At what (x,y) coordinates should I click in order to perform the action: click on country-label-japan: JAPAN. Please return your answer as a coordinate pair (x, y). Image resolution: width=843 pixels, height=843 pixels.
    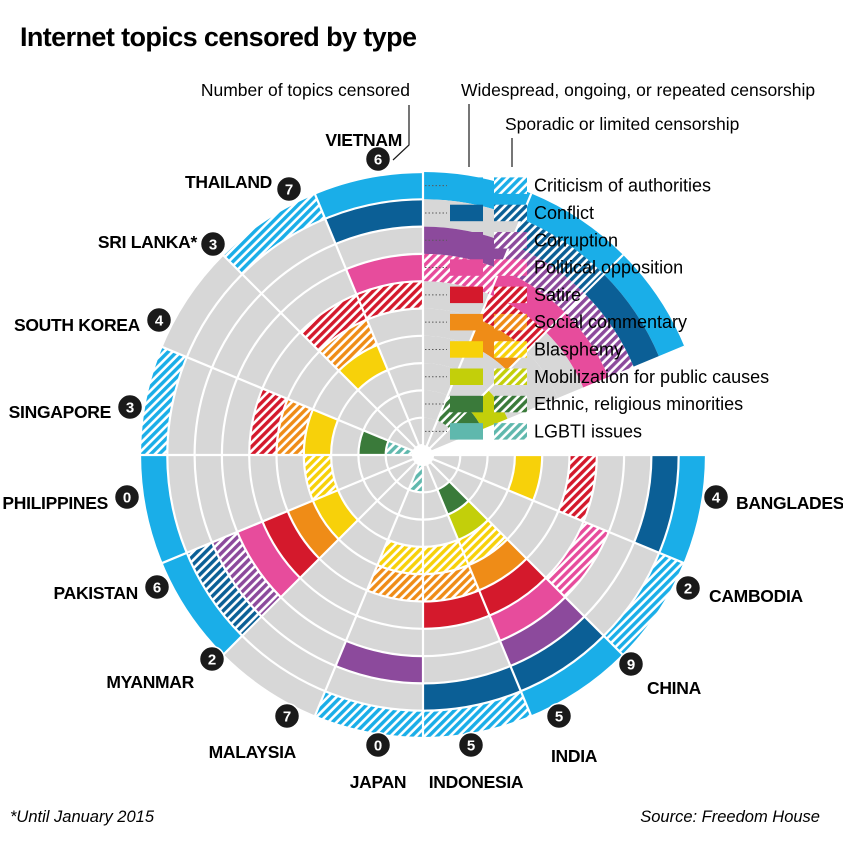
    Looking at the image, I should click on (378, 782).